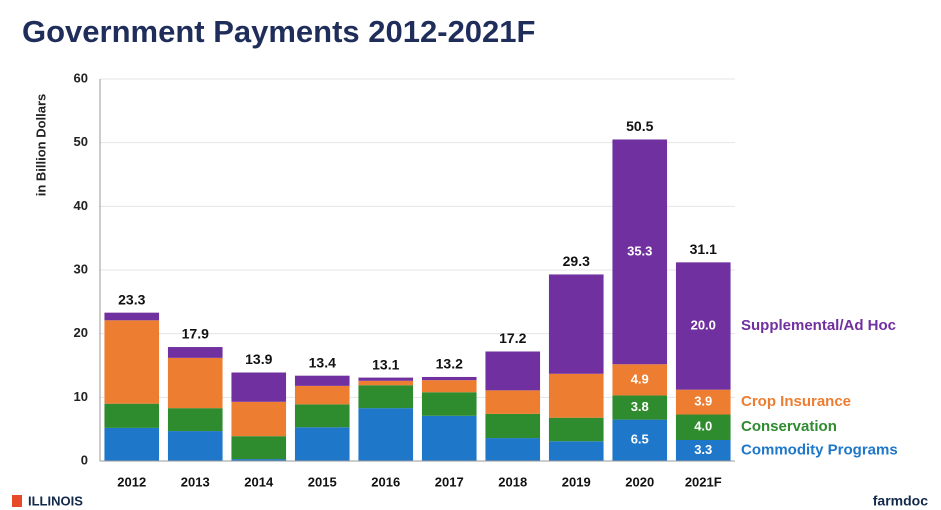 This screenshot has width=941, height=510. What do you see at coordinates (818, 325) in the screenshot?
I see `legend-label: Supplemental/Ad Hoc` at bounding box center [818, 325].